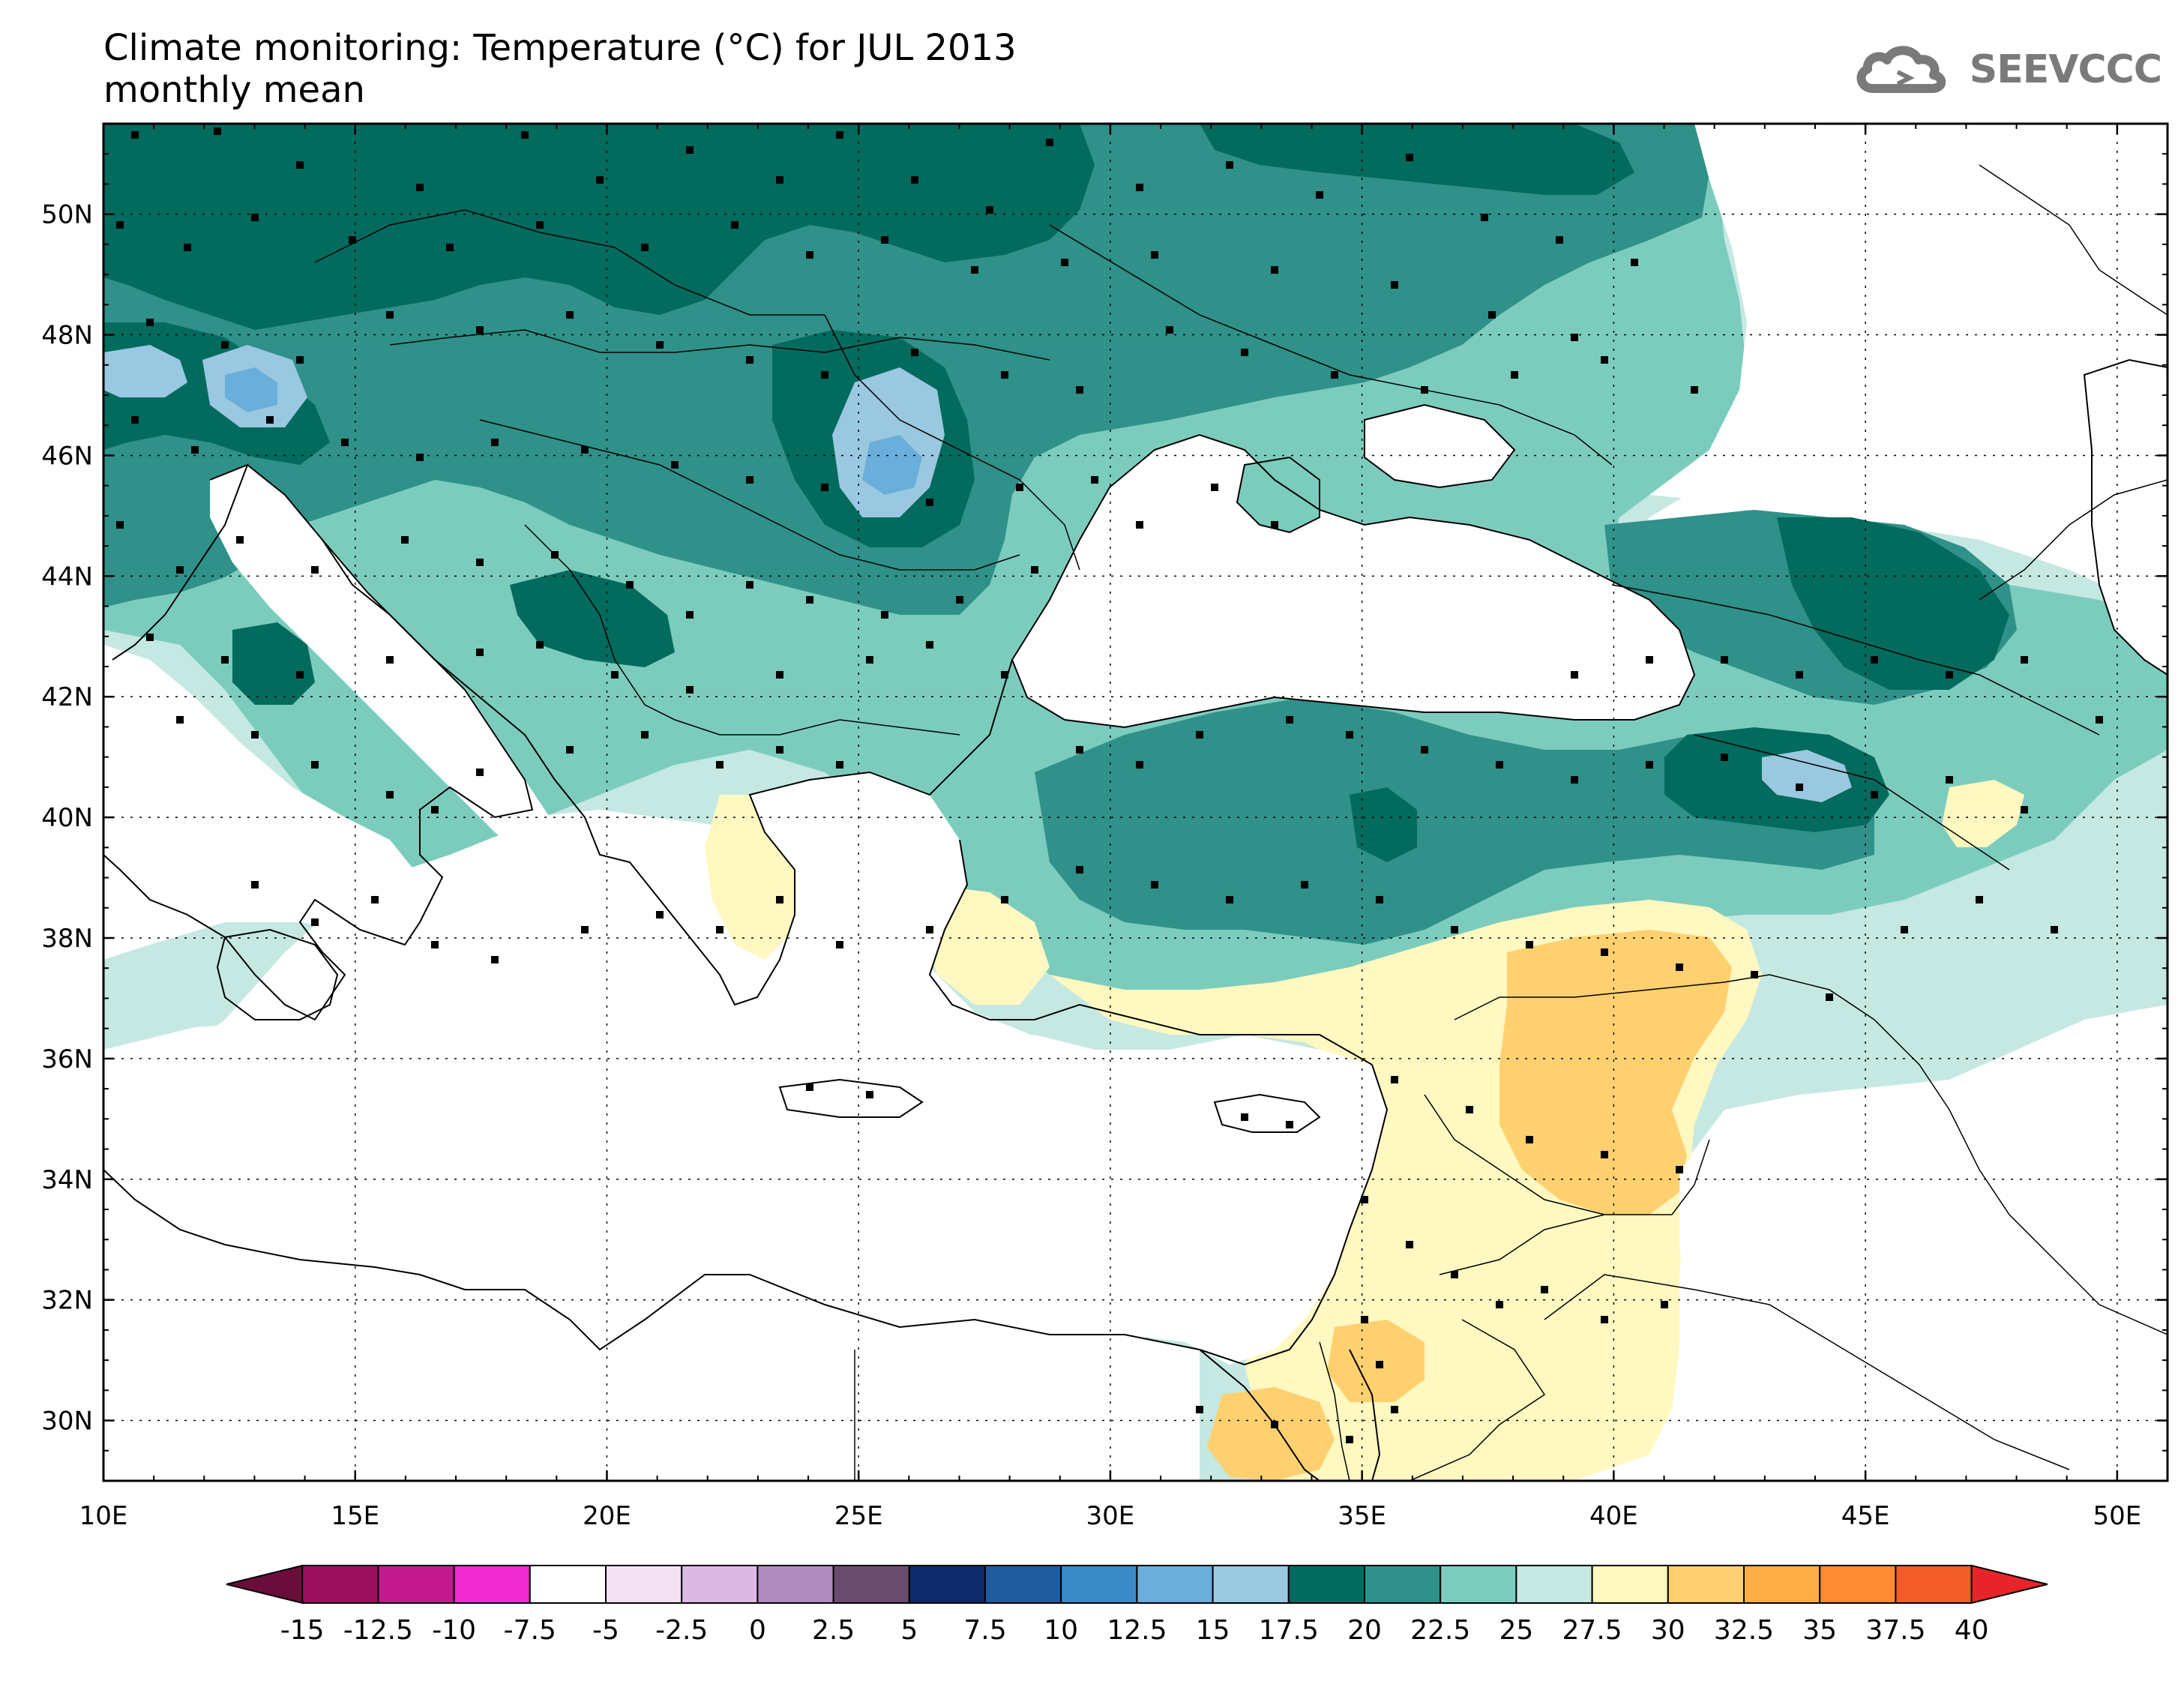 The height and width of the screenshot is (1687, 2184). I want to click on colorbar-label: 35, so click(1819, 1630).